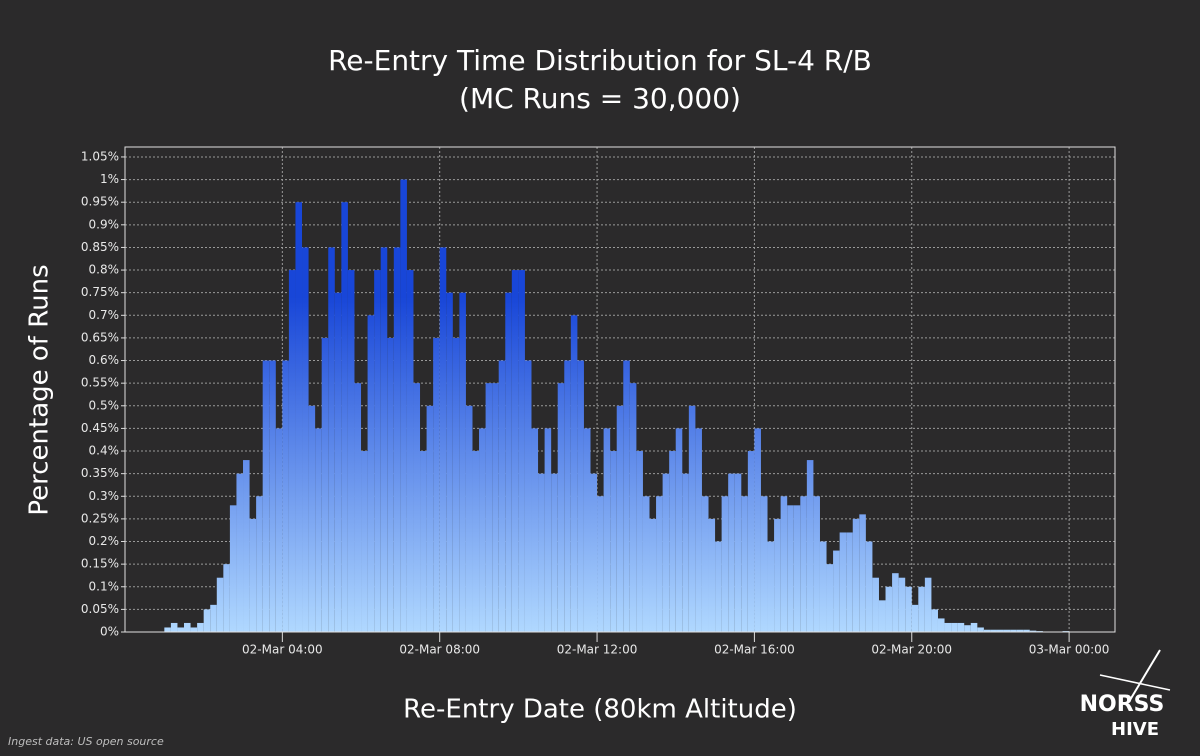  I want to click on y-tick-label: 0%, so click(109, 632).